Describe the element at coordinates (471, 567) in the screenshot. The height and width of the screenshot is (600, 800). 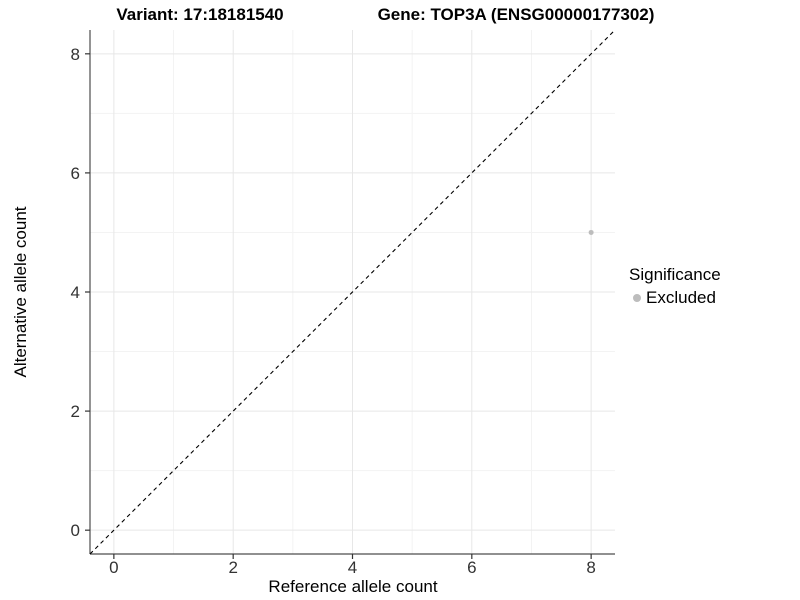
I see `x-tick-label: 6` at that location.